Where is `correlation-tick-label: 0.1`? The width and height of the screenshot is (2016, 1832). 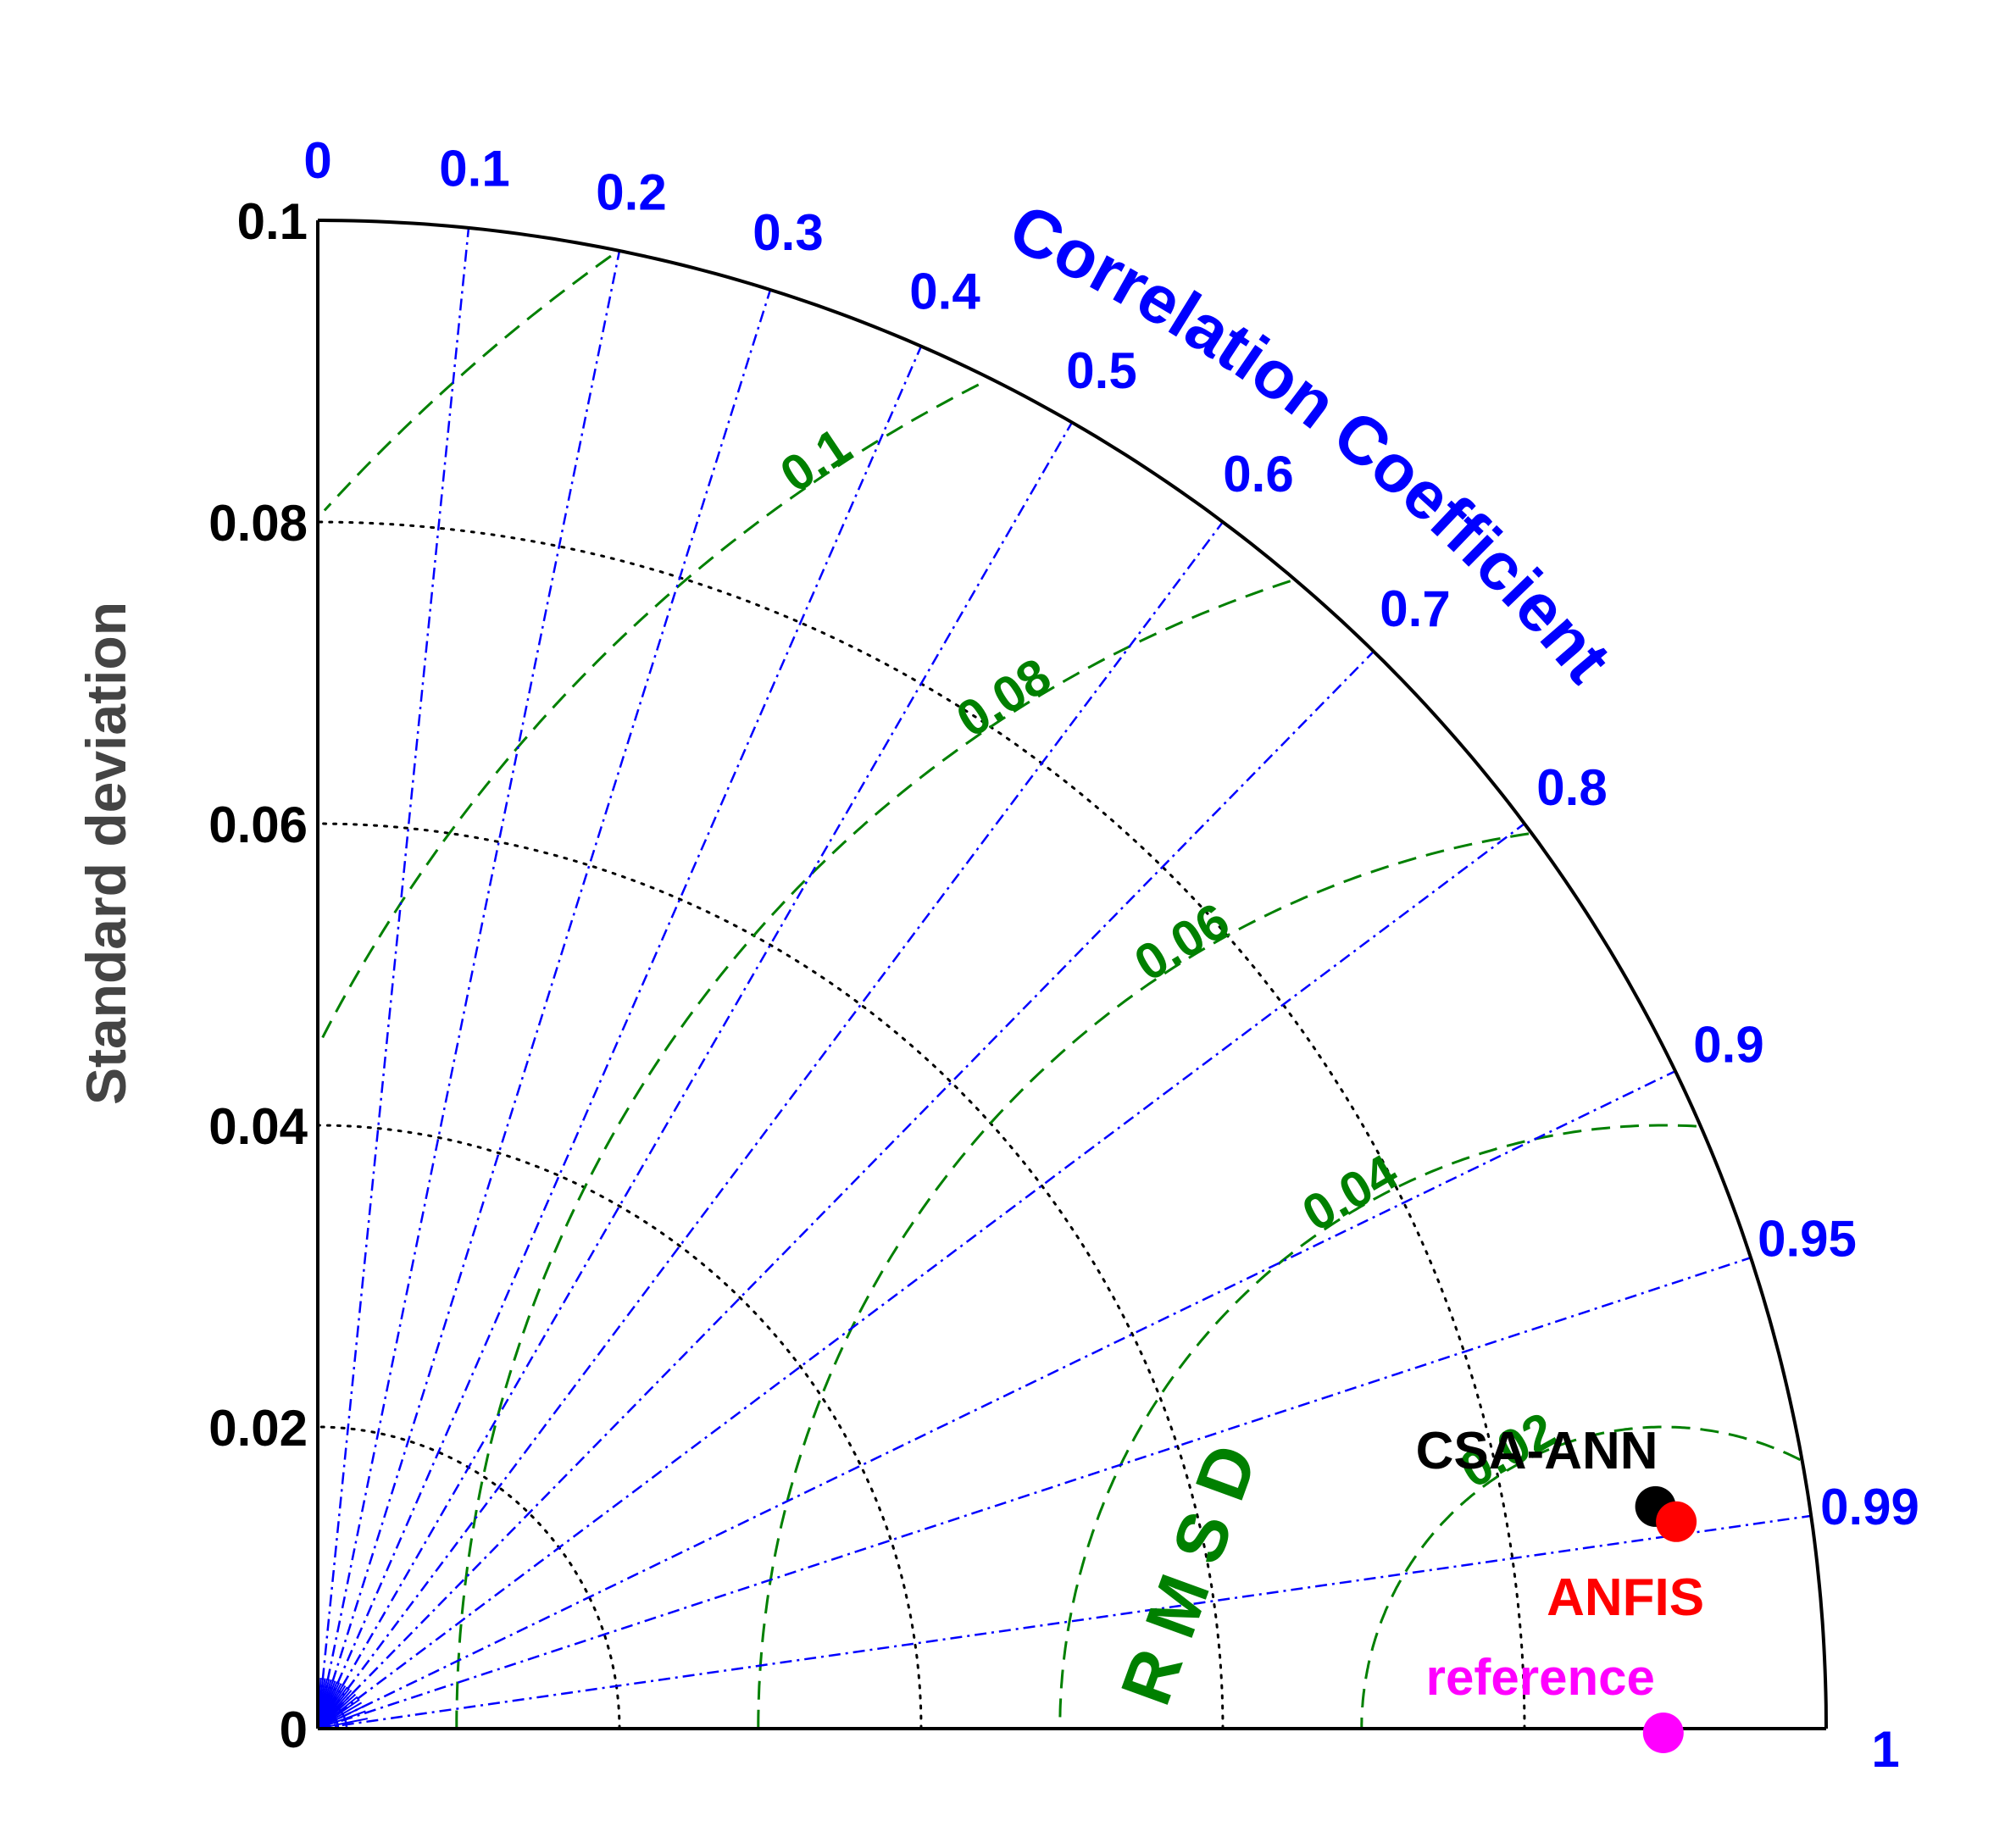
correlation-tick-label: 0.1 is located at coordinates (474, 168).